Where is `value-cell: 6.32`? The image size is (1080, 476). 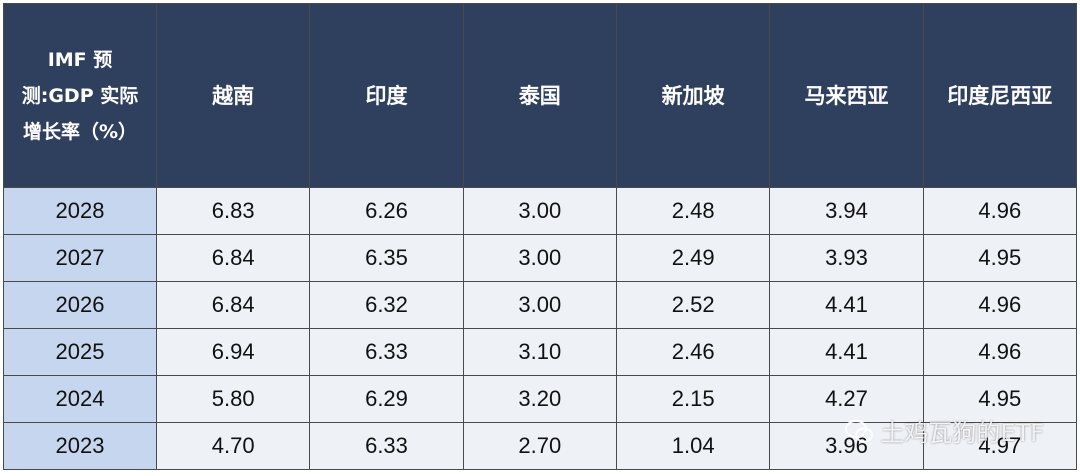 value-cell: 6.32 is located at coordinates (386, 305).